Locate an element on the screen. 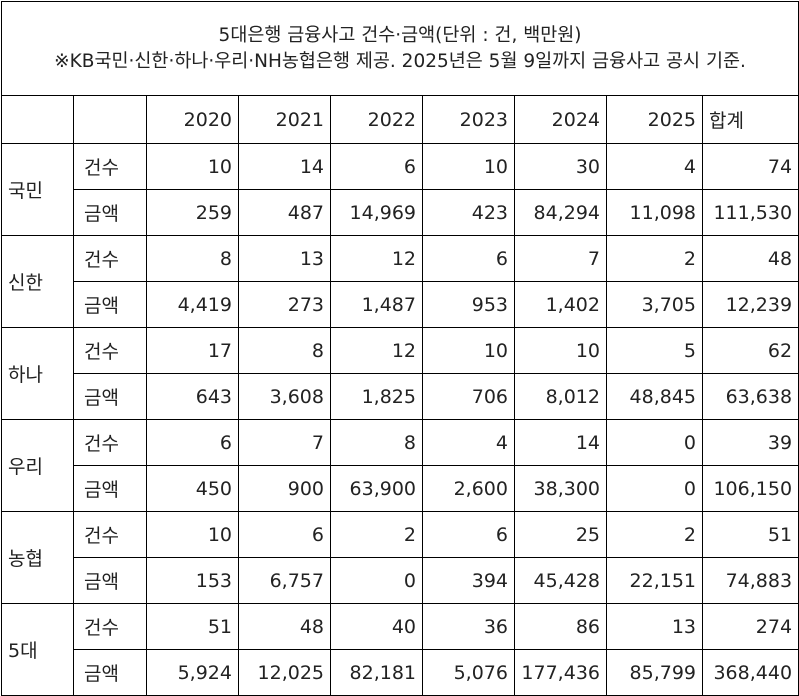 The image size is (799, 696). count-cell: 30 is located at coordinates (560, 166).